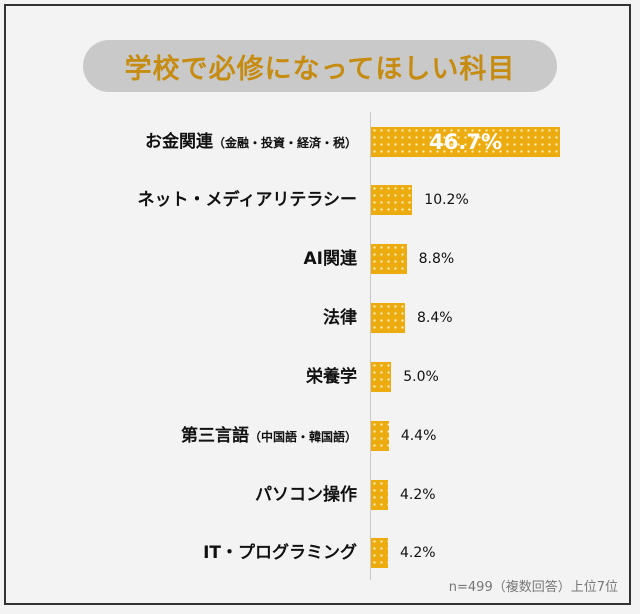 The height and width of the screenshot is (614, 640). I want to click on value-label: 10.2%, so click(446, 200).